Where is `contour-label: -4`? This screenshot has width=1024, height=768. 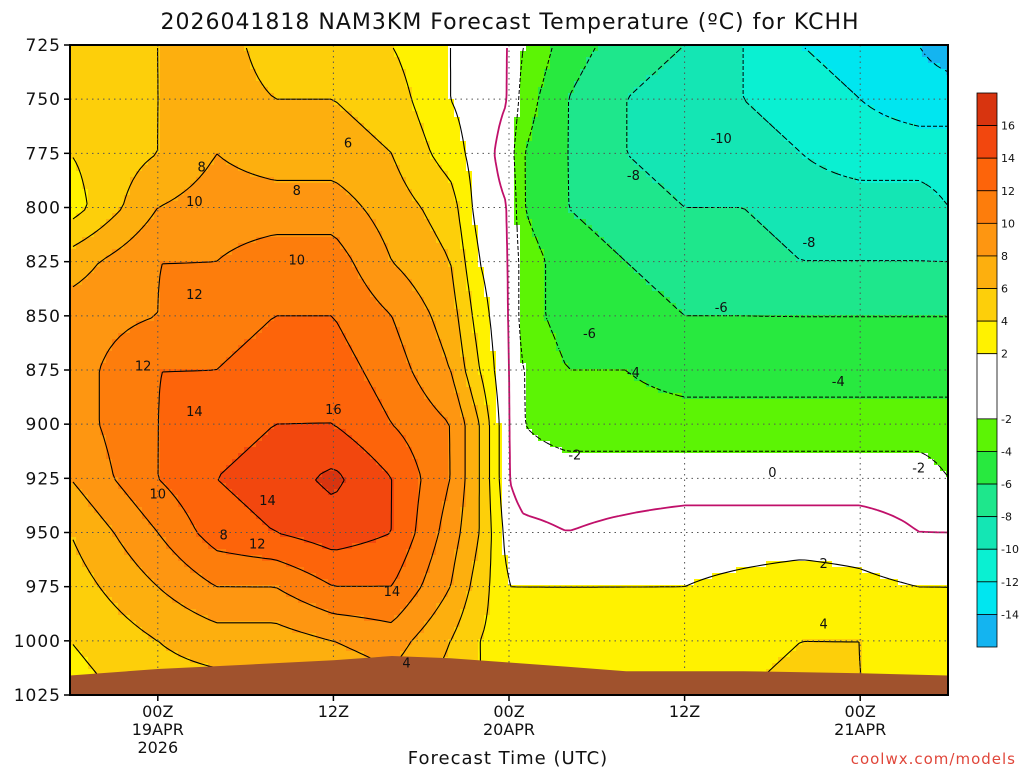 contour-label: -4 is located at coordinates (633, 373).